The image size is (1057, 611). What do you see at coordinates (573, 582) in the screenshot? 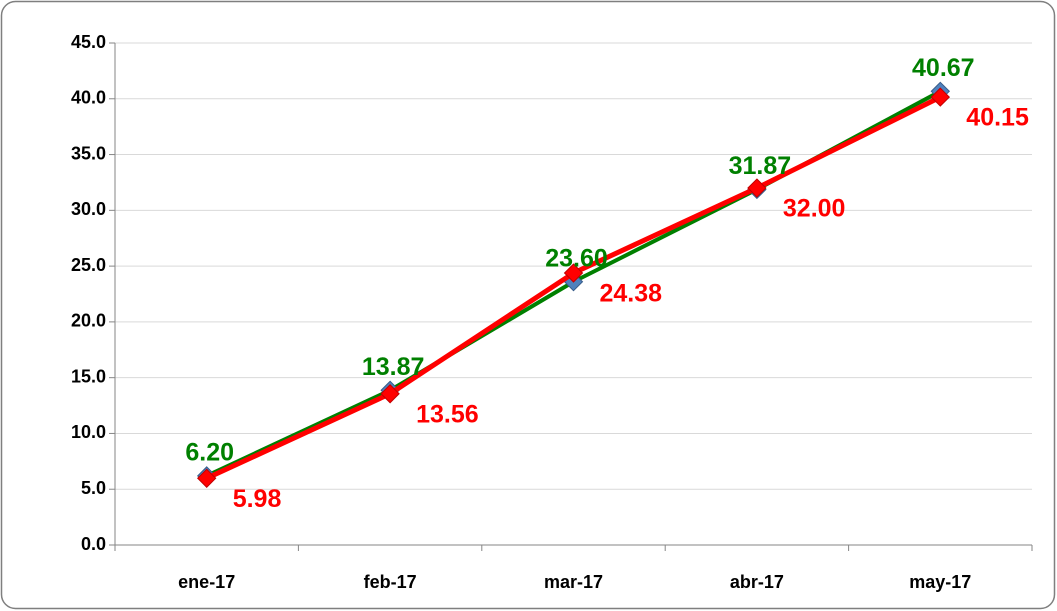
I see `x-tick-label: mar-17` at bounding box center [573, 582].